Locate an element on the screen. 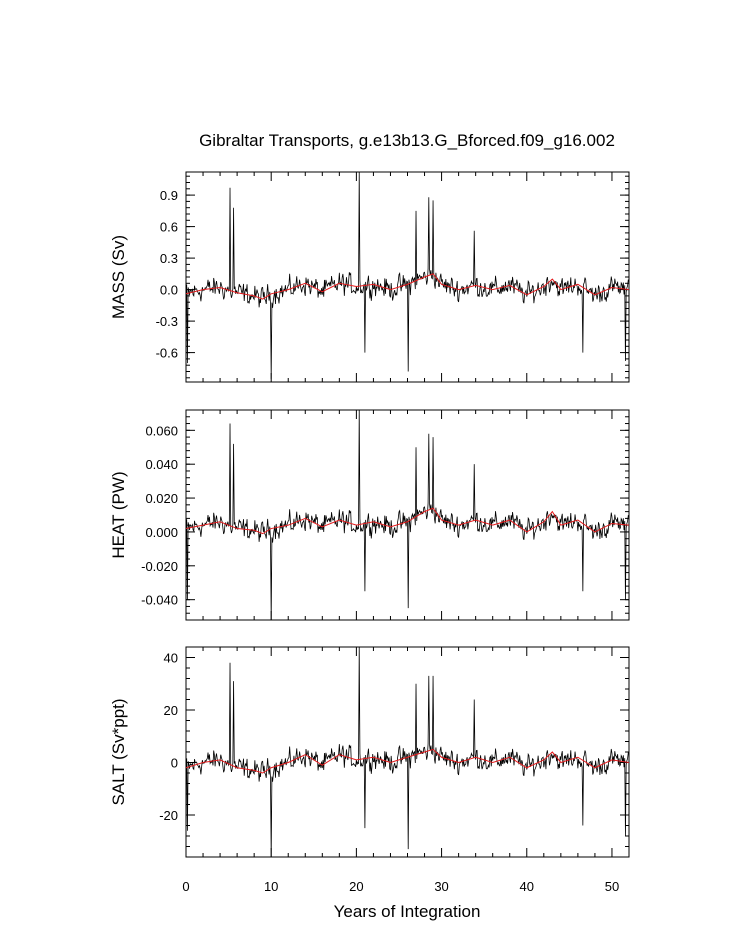 This screenshot has height=945, width=733. mass-running-mean-series is located at coordinates (407, 286).